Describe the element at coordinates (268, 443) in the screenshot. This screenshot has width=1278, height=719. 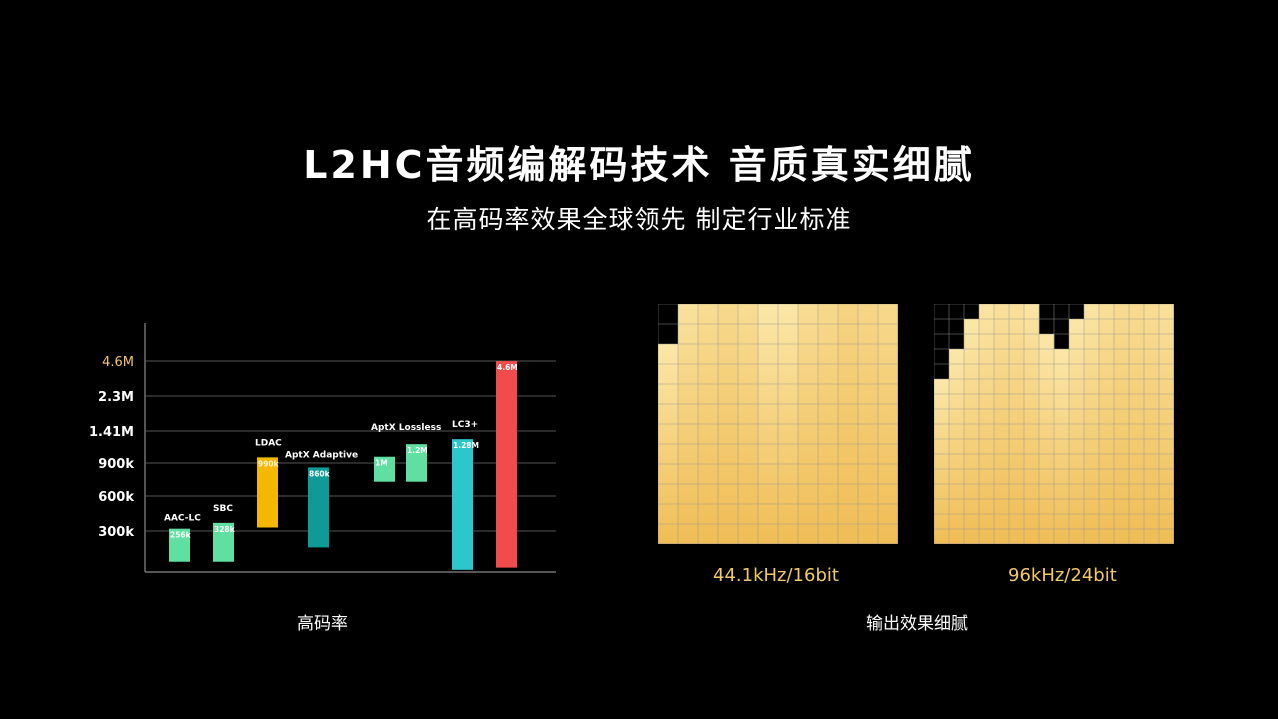
I see `bar-name-label: LDAC` at that location.